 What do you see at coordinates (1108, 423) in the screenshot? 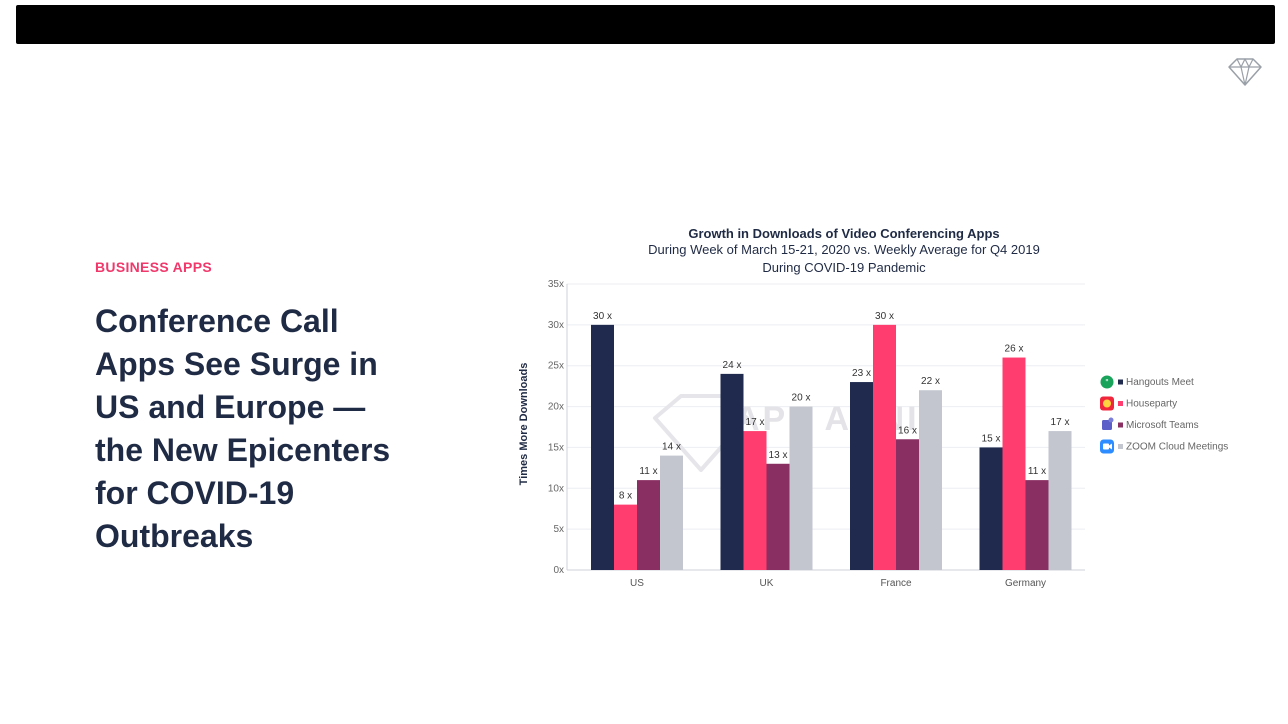
I see `teams-icon` at bounding box center [1108, 423].